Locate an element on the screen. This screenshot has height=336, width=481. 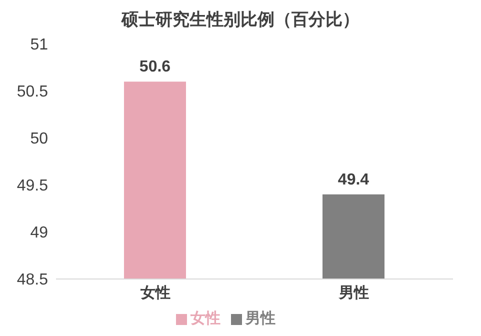
chart-title: 硕士研究生性别比例（百分比） is located at coordinates (240, 20).